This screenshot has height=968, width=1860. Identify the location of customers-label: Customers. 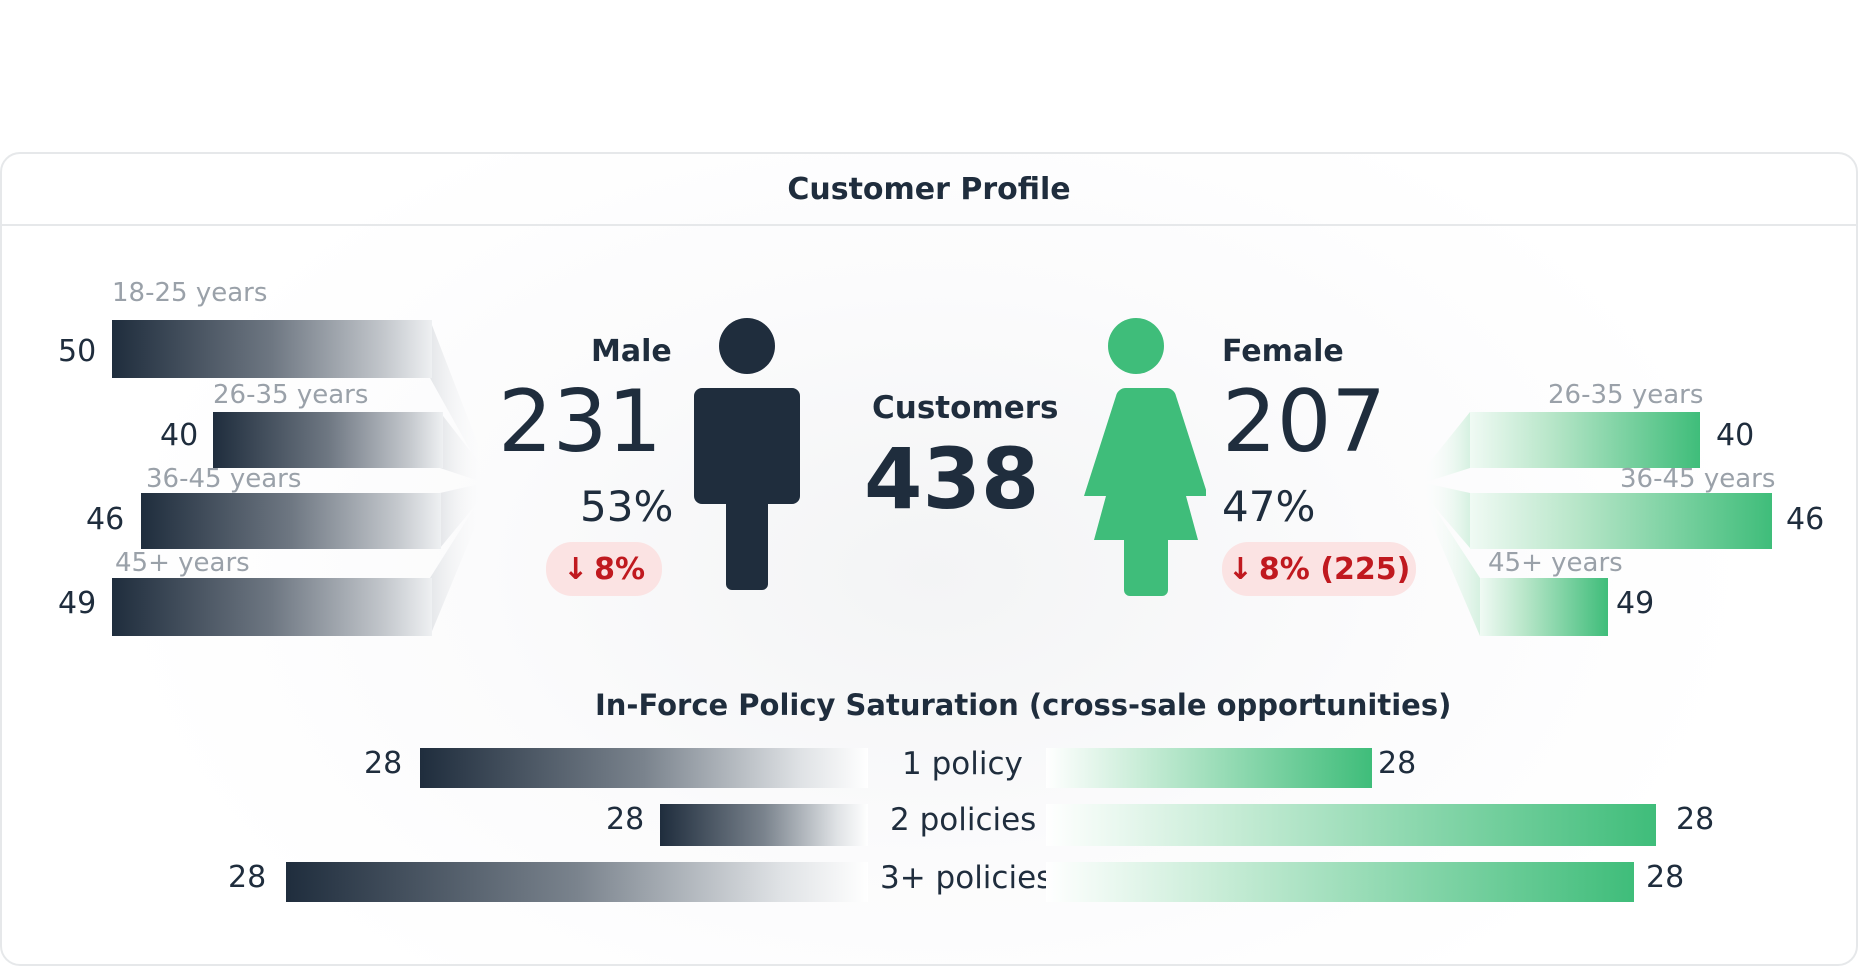
(965, 408).